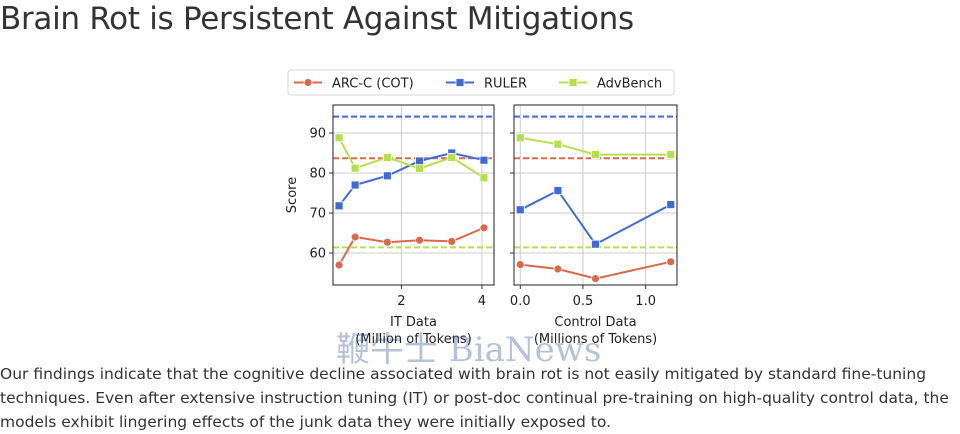  I want to click on x-tick-label: 0.0, so click(520, 301).